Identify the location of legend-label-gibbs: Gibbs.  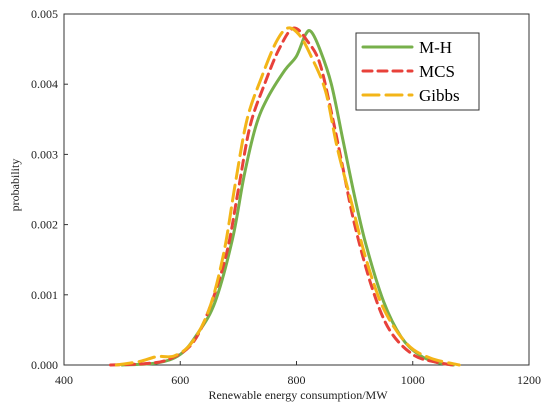
(439, 95).